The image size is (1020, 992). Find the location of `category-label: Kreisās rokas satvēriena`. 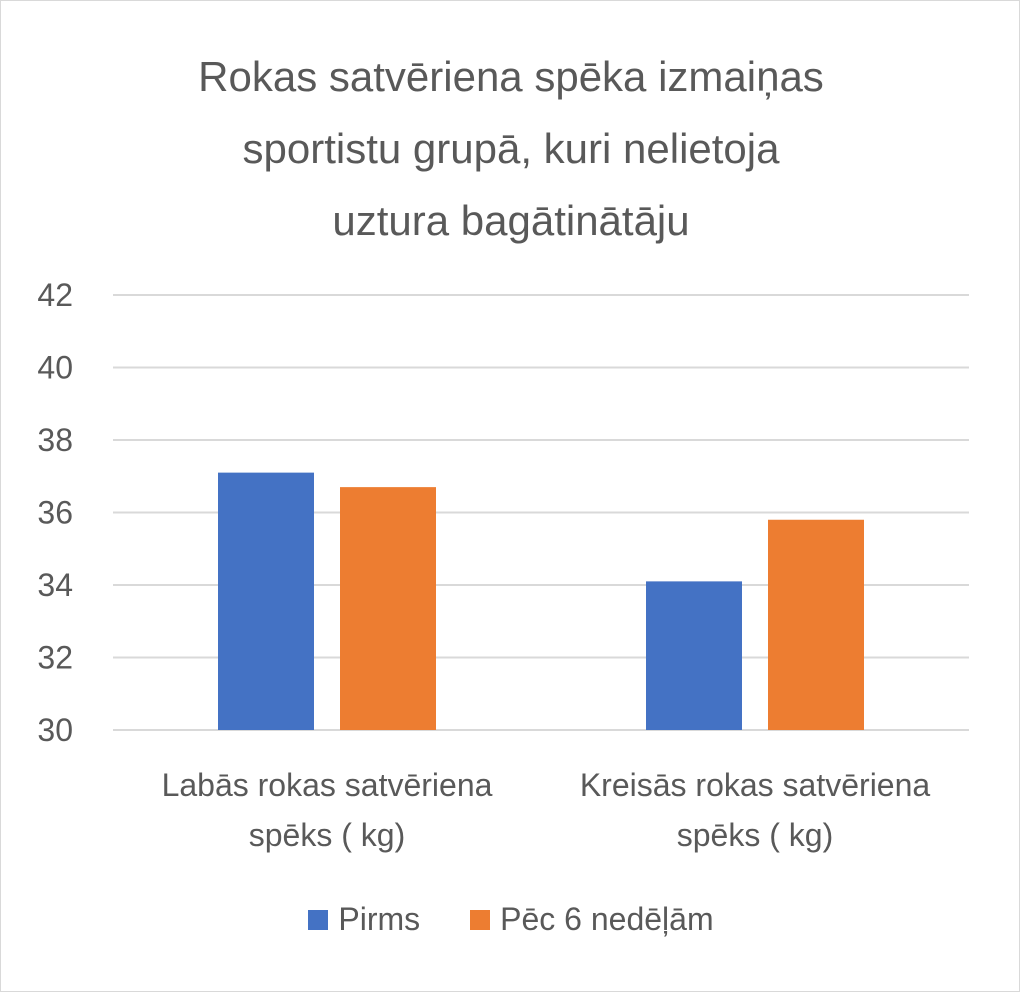

category-label: Kreisās rokas satvēriena is located at coordinates (755, 785).